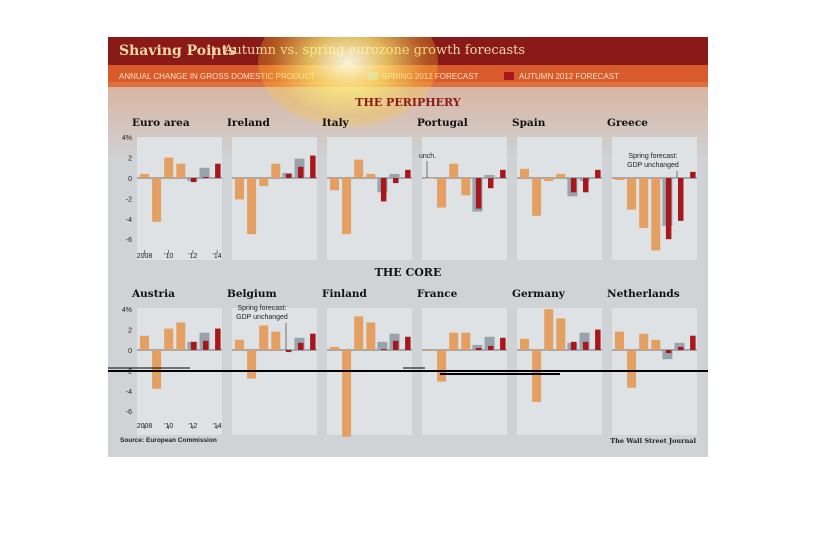 Image resolution: width=816 pixels, height=552 pixels. What do you see at coordinates (569, 76) in the screenshot?
I see `legend-autumn-label: AUTUMN 2012 FORECAST` at bounding box center [569, 76].